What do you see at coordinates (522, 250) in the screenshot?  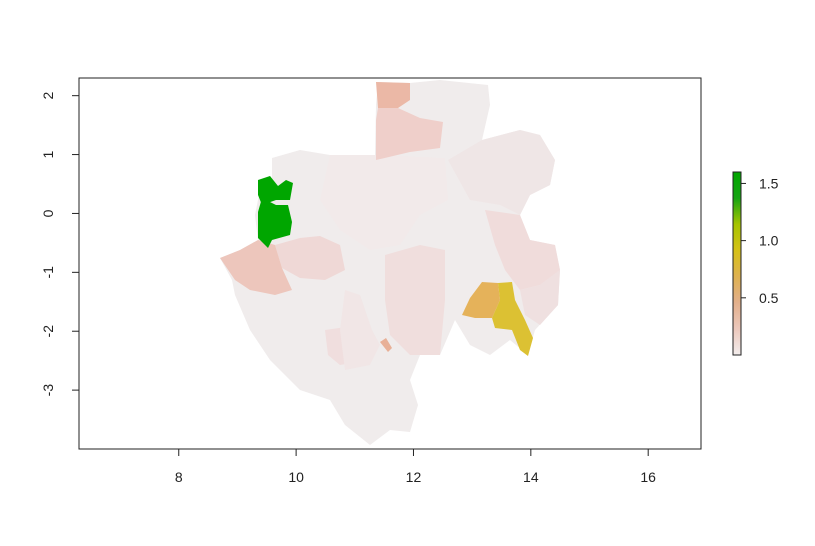 I see `region-east-lower` at bounding box center [522, 250].